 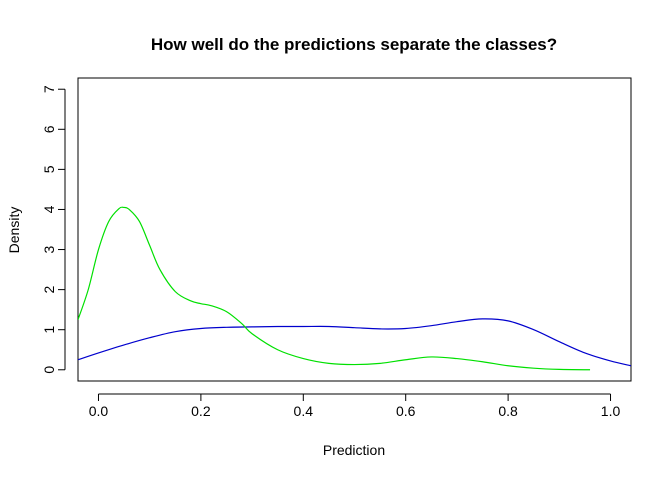 I want to click on x-tick-label: 1.0, so click(x=611, y=411).